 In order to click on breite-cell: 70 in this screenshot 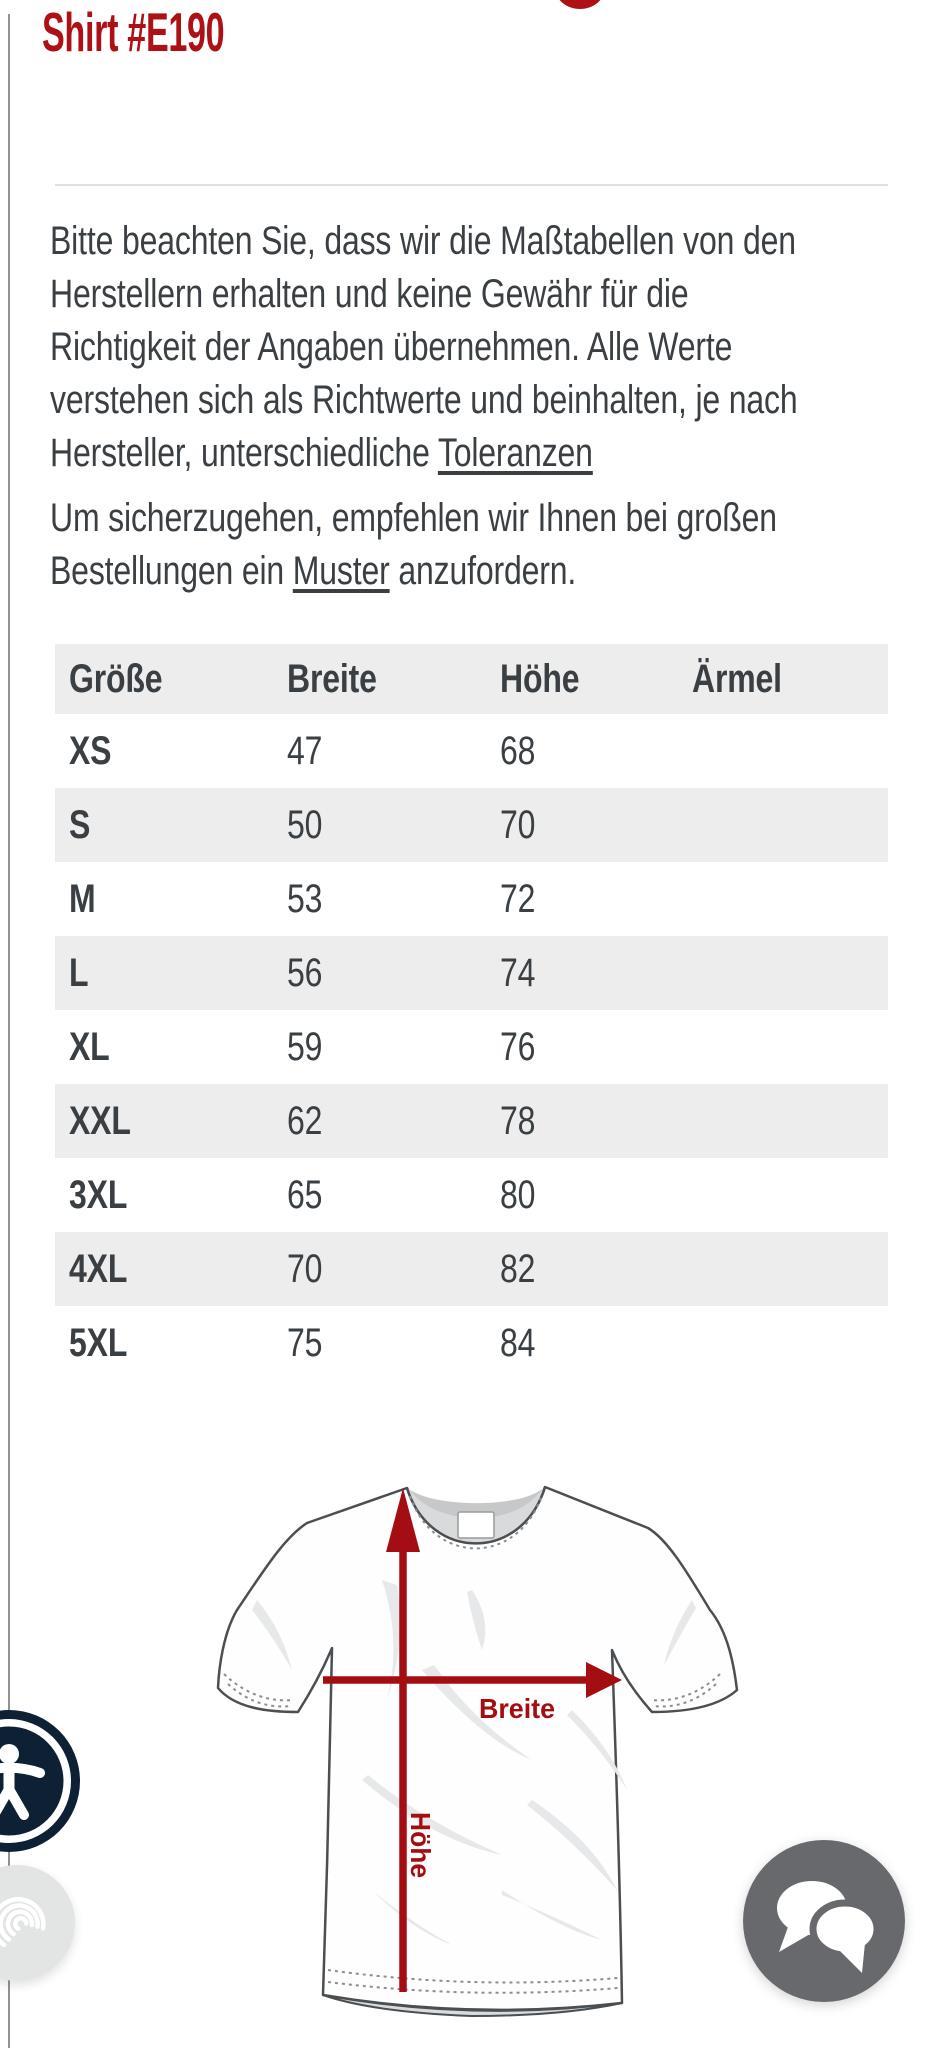, I will do `click(305, 1268)`.